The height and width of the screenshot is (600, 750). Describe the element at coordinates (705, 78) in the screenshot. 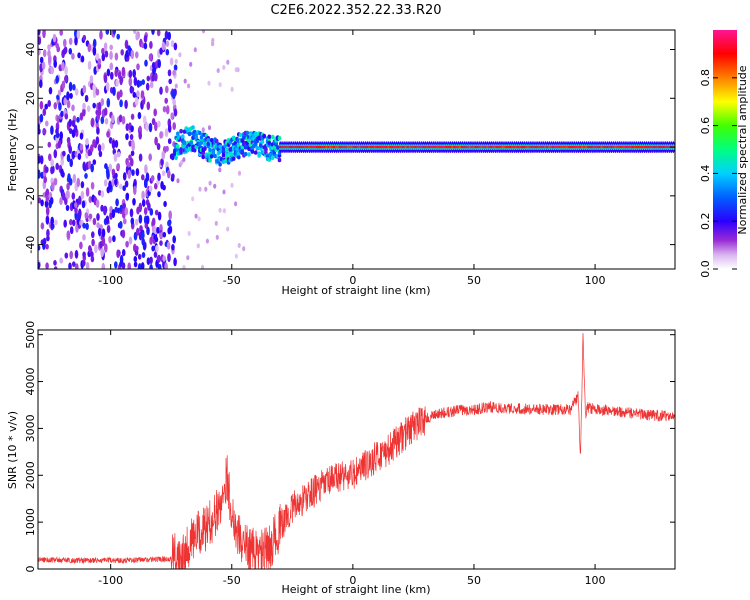

I see `colorbar-tick-label: 0.8` at that location.